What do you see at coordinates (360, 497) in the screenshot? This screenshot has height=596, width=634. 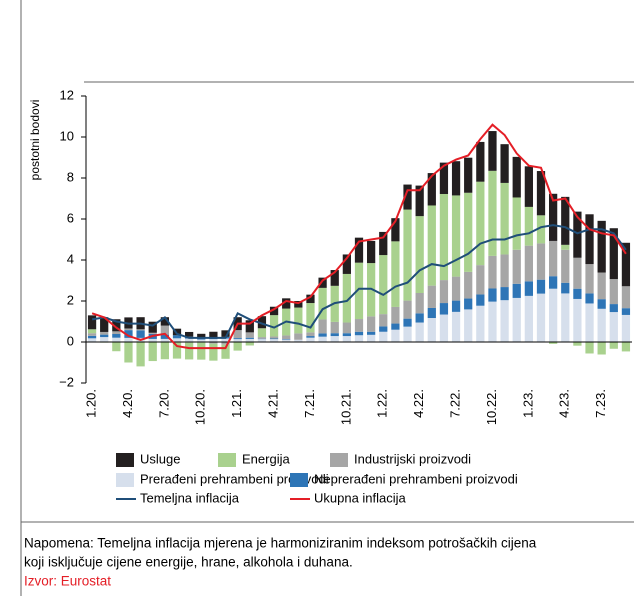 I see `legend-label: Ukupna inflacija` at bounding box center [360, 497].